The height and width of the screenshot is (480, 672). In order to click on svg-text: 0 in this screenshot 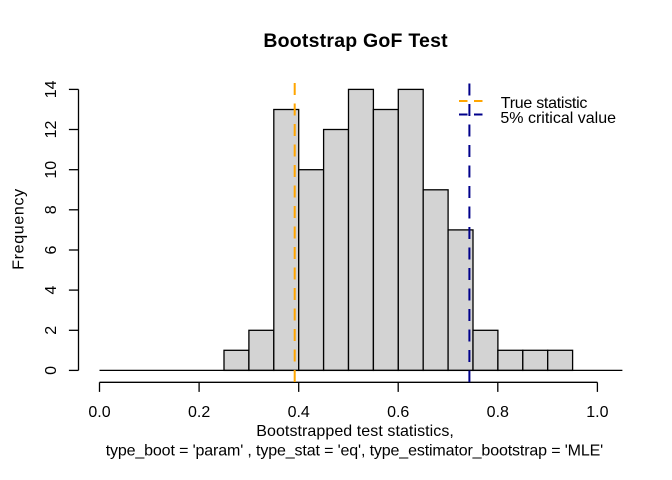, I will do `click(51, 370)`.